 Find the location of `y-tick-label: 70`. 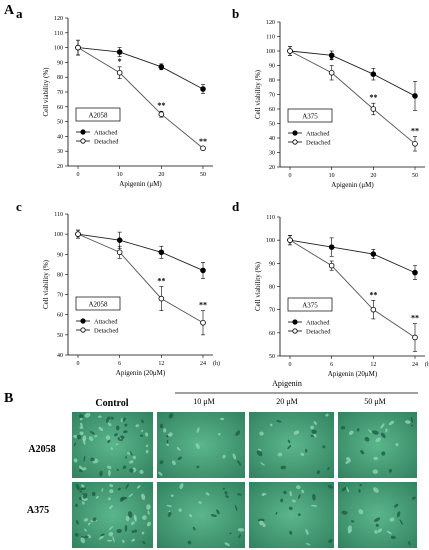

y-tick-label: 70 is located at coordinates (272, 96).